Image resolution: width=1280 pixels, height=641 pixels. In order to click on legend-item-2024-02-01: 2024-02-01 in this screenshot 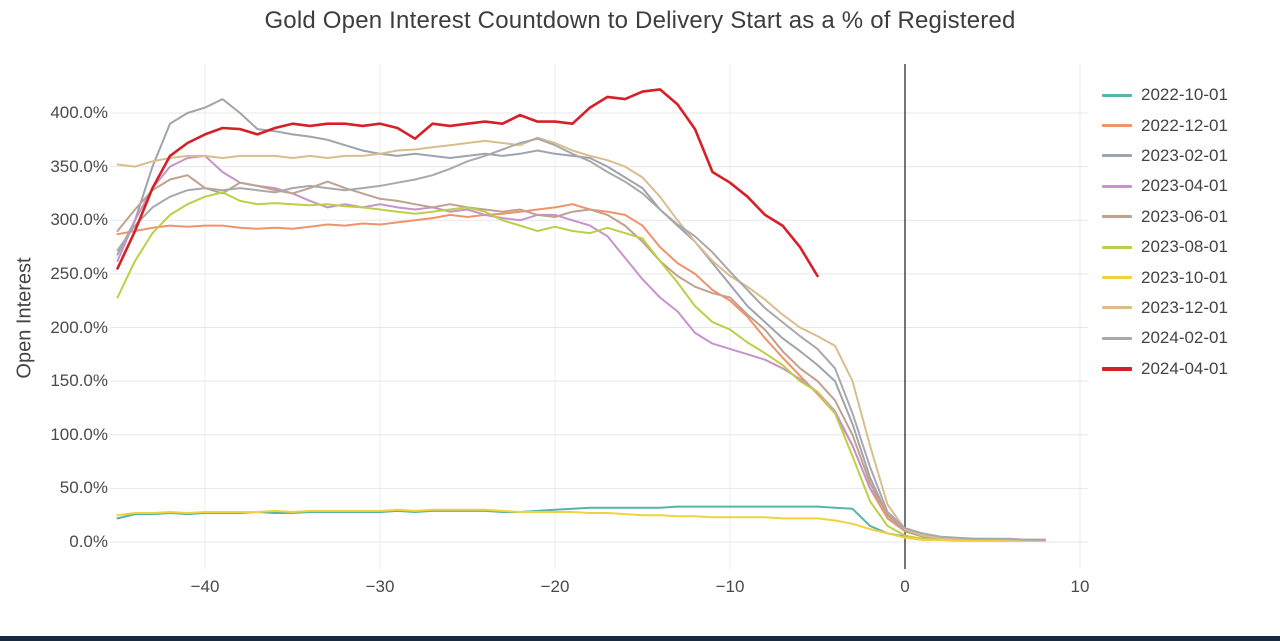, I will do `click(1165, 338)`.